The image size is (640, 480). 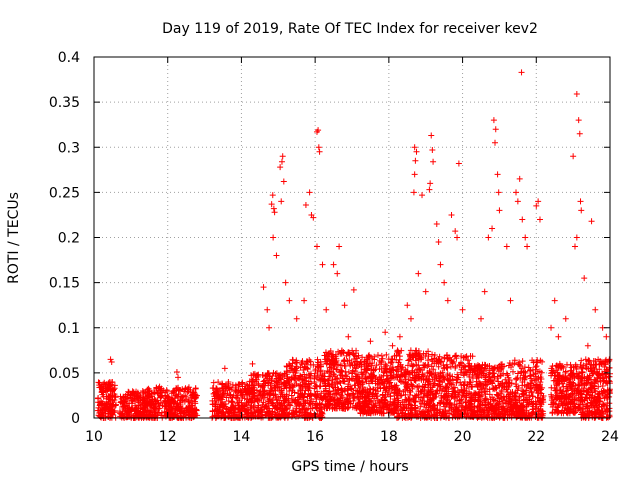 I want to click on x-tick-label: 20, so click(x=463, y=437).